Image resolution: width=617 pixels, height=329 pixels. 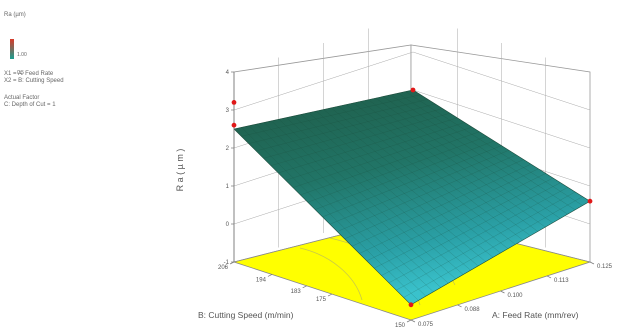 I want to click on x-axis-label: A: Feed Rate (mm/rev), so click(x=535, y=315).